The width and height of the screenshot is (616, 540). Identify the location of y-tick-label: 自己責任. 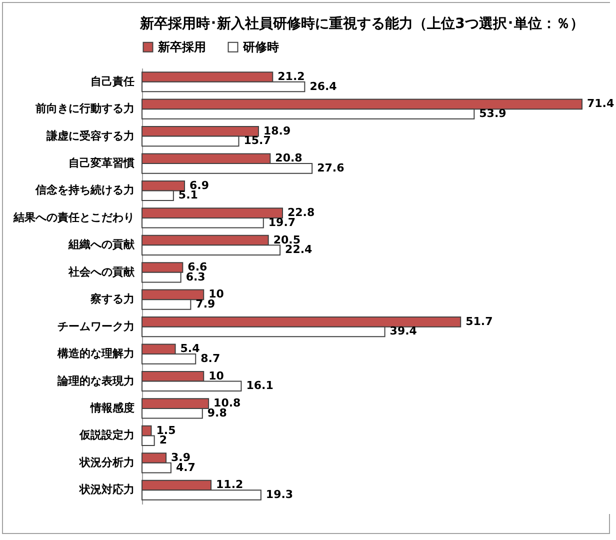
(112, 81).